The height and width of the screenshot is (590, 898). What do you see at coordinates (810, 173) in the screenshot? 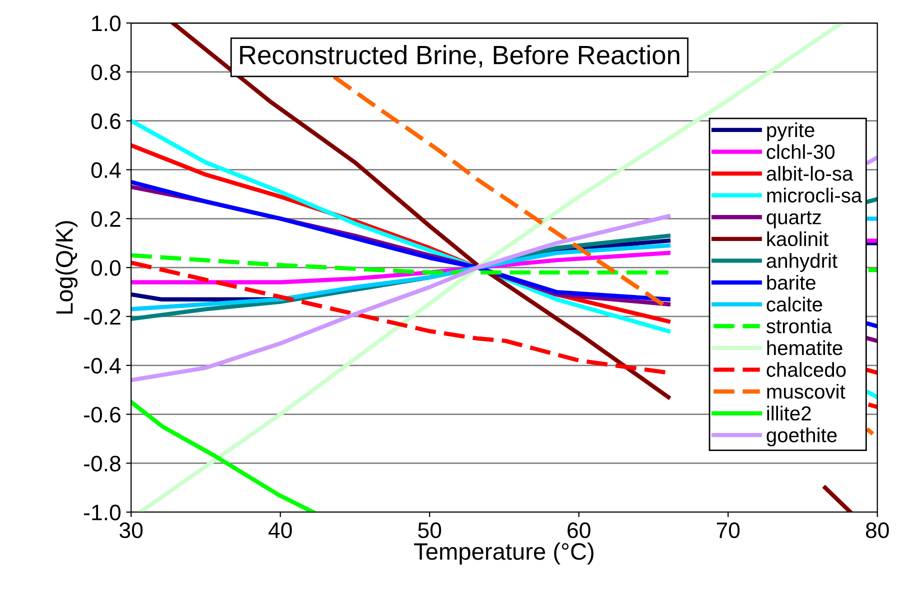
I see `legend-label: albit-lo-sa` at bounding box center [810, 173].